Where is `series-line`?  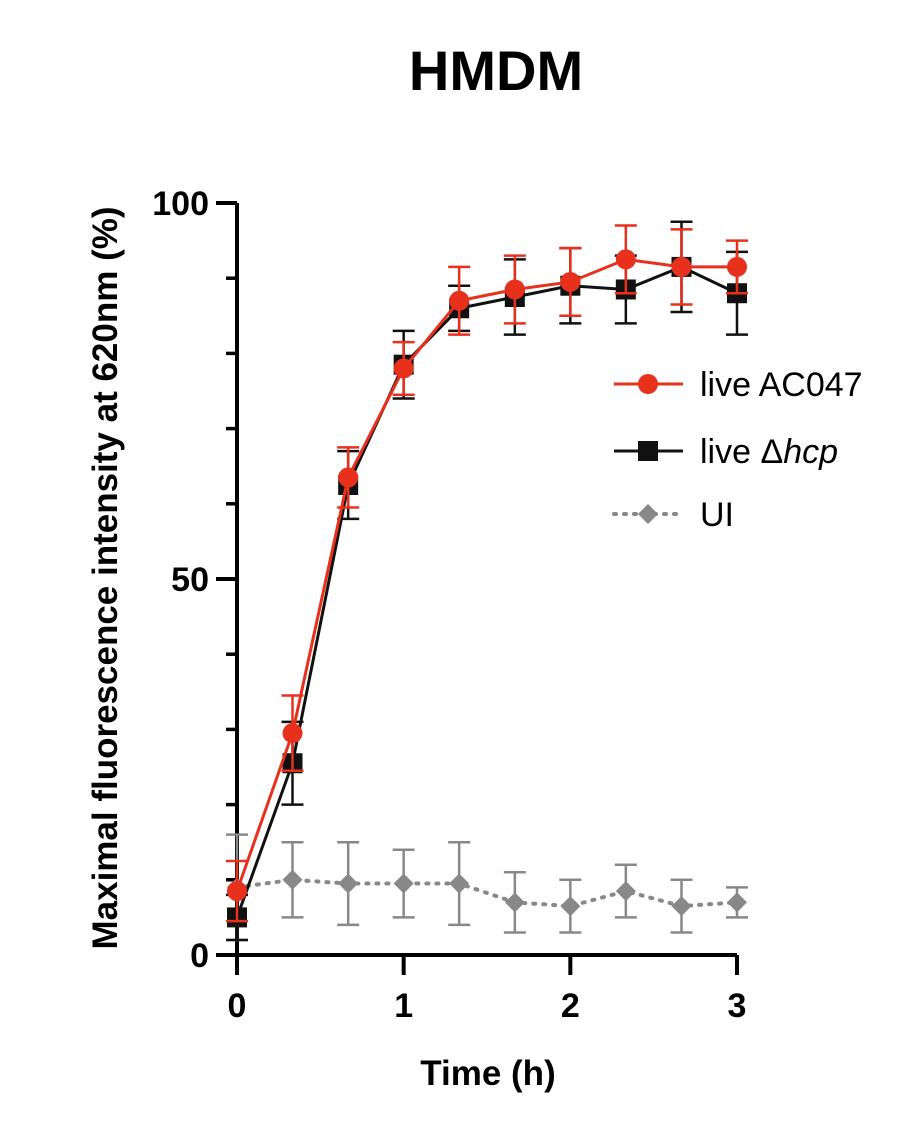 series-line is located at coordinates (487, 893).